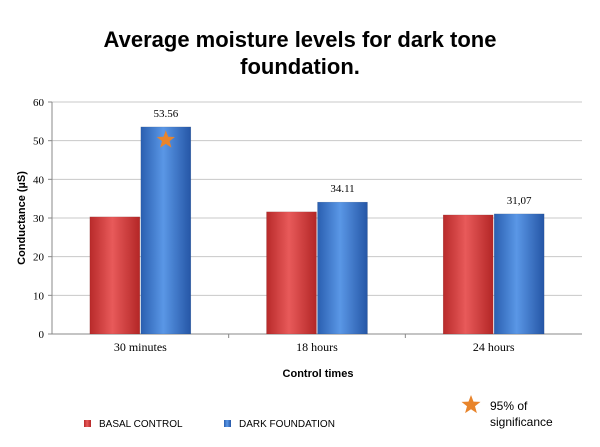 The height and width of the screenshot is (447, 600). I want to click on significance-marker, so click(165, 139).